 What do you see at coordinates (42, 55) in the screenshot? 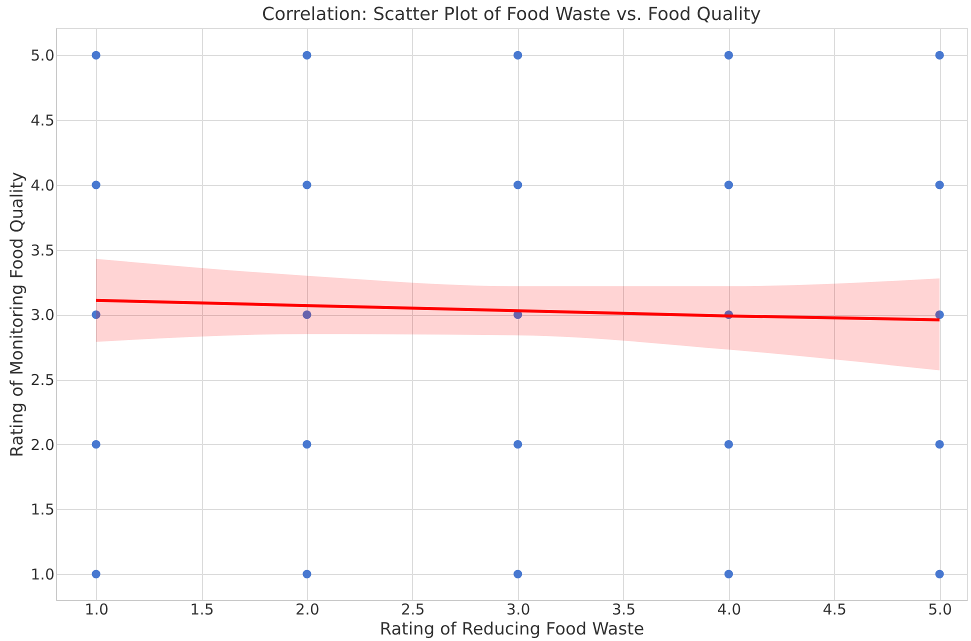
I see `y-tick-label: 5.0` at bounding box center [42, 55].